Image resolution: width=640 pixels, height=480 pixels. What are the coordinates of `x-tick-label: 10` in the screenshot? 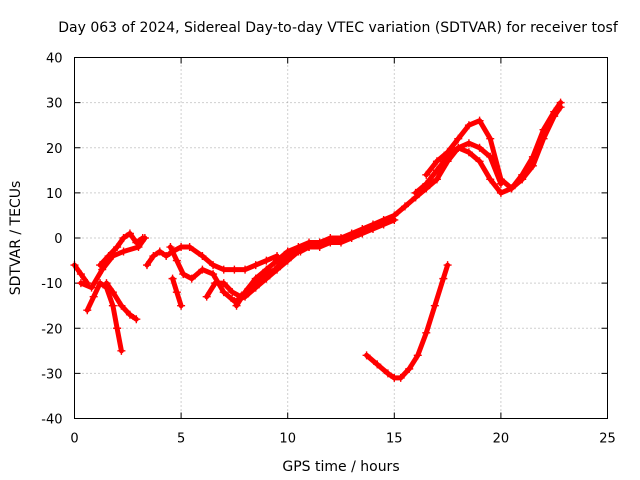 It's located at (287, 439).